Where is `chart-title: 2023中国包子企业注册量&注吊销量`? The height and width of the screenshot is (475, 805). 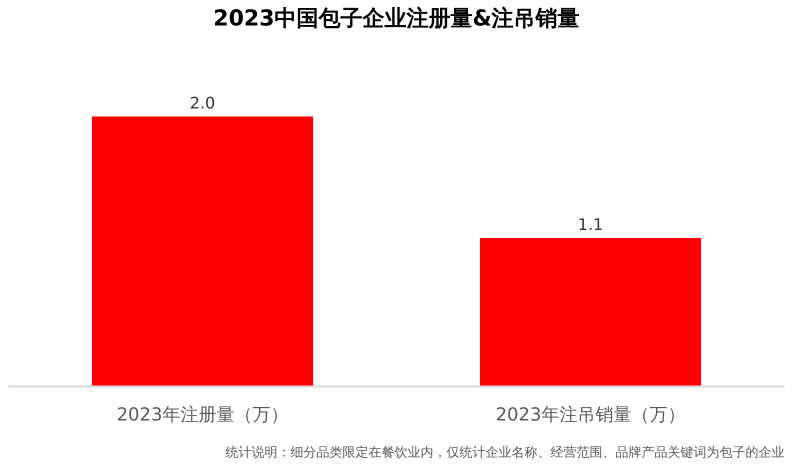
chart-title: 2023中国包子企业注册量&注吊销量 is located at coordinates (396, 19).